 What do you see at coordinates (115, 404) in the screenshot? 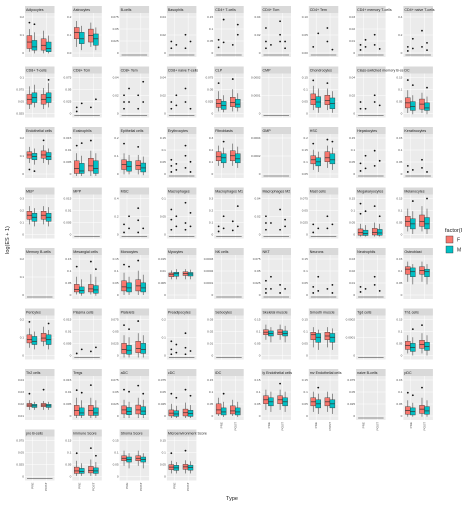
I see `y-tick-label: 0.025` at bounding box center [115, 404].